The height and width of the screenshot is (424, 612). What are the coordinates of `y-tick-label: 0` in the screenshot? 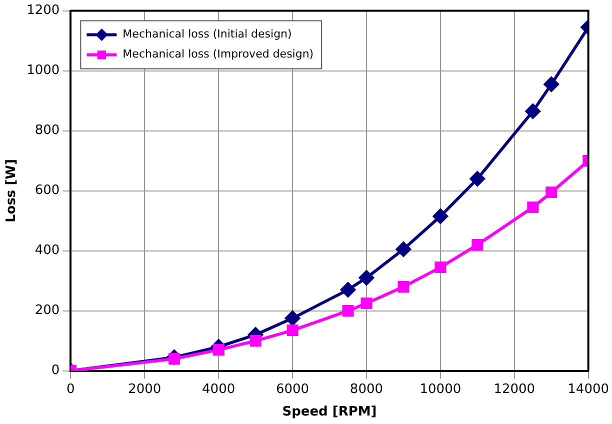 It's located at (55, 370).